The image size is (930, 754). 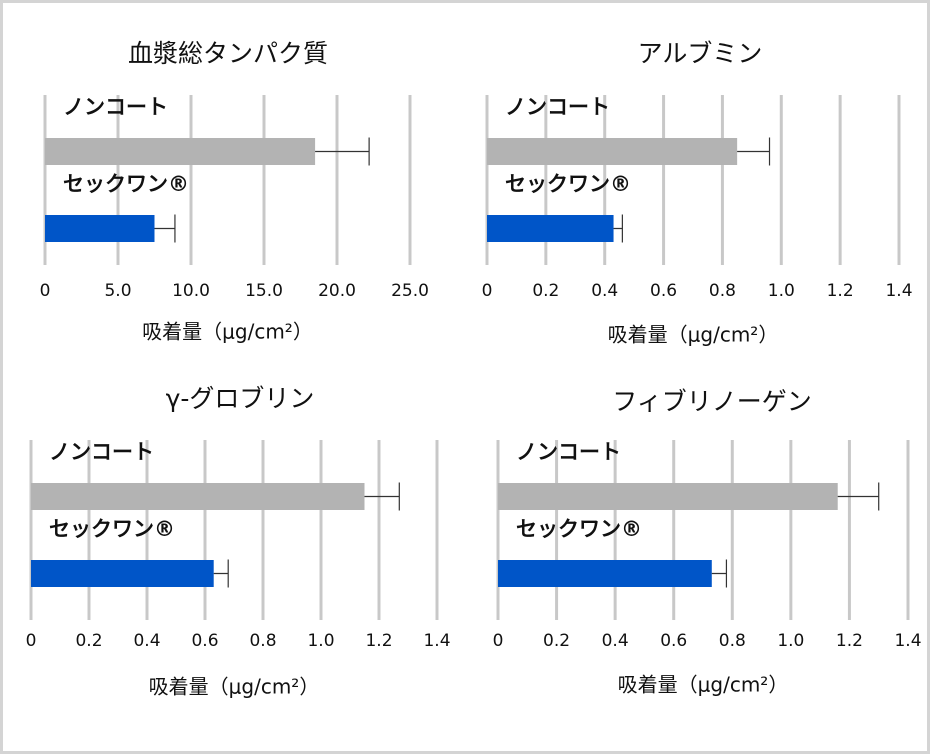 I want to click on chart-title: γ-グロブリン, so click(x=240, y=398).